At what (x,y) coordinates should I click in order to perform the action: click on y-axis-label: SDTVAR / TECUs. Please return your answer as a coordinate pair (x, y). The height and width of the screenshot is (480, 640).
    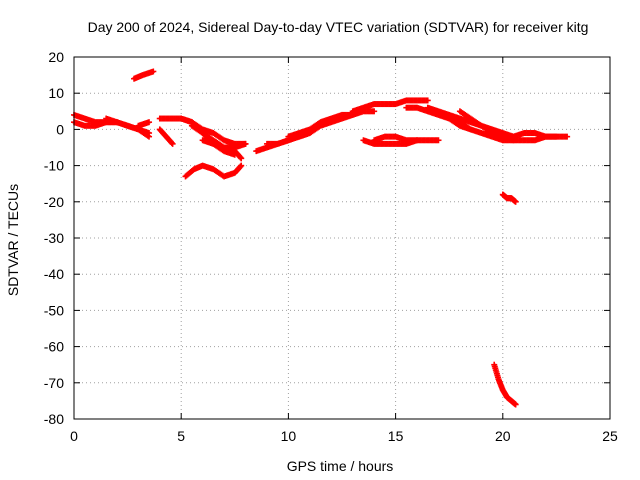
    Looking at the image, I should click on (13, 240).